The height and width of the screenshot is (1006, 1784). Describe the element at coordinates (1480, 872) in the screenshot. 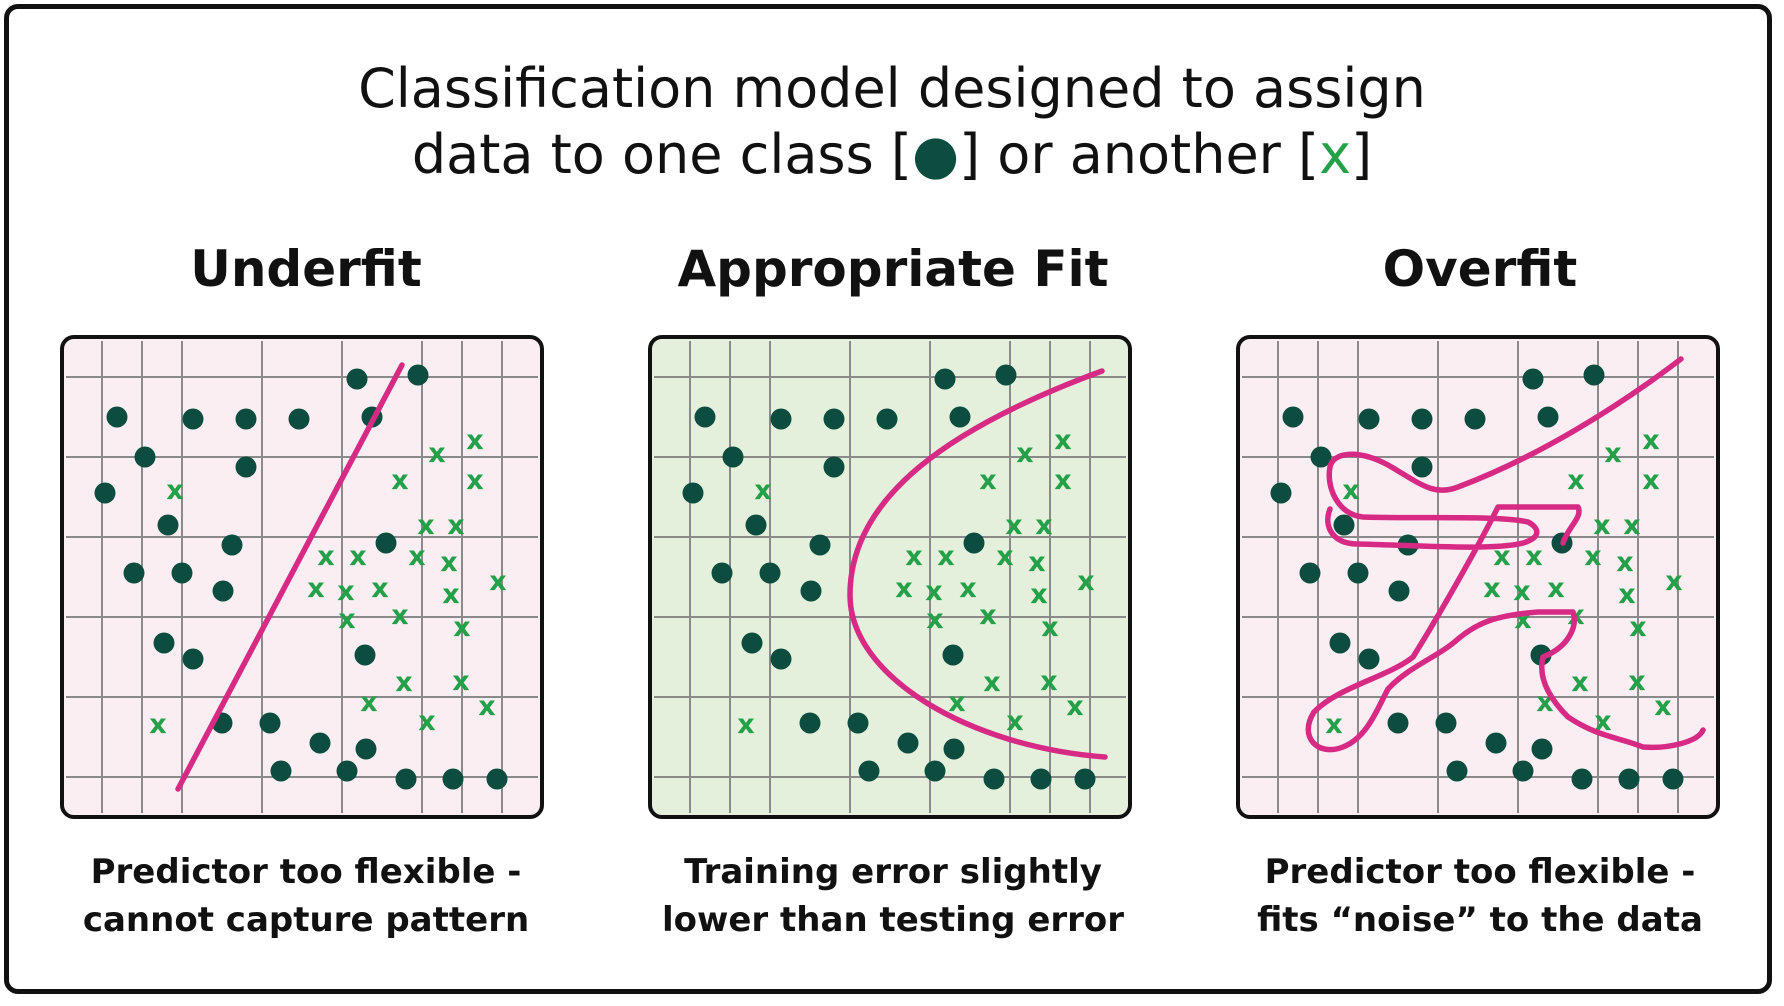

I see `overfit-caption-line-1: Predictor too flexible -` at that location.